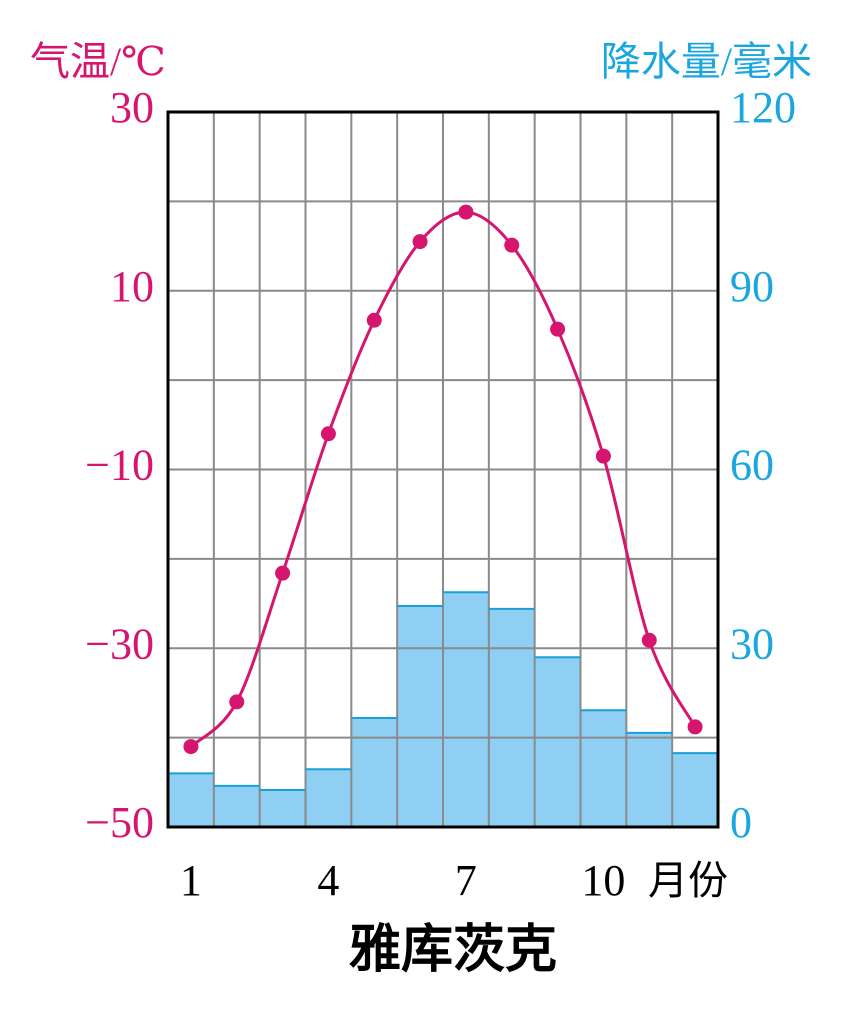 The width and height of the screenshot is (842, 1024). Describe the element at coordinates (741, 822) in the screenshot. I see `y2-tick-label: 0` at that location.